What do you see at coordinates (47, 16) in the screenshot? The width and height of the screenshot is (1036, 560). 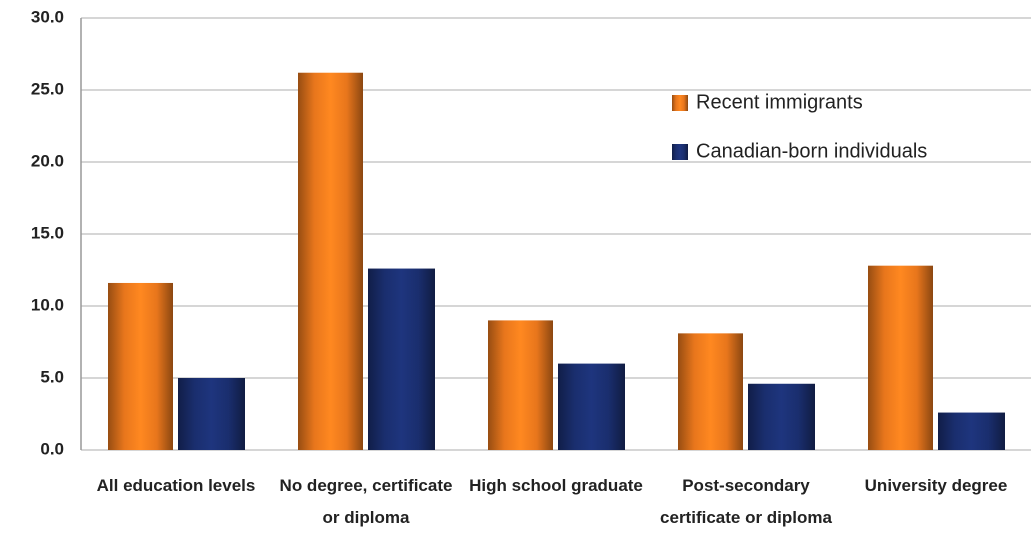 I see `y-tick-label: 30.0` at bounding box center [47, 16].